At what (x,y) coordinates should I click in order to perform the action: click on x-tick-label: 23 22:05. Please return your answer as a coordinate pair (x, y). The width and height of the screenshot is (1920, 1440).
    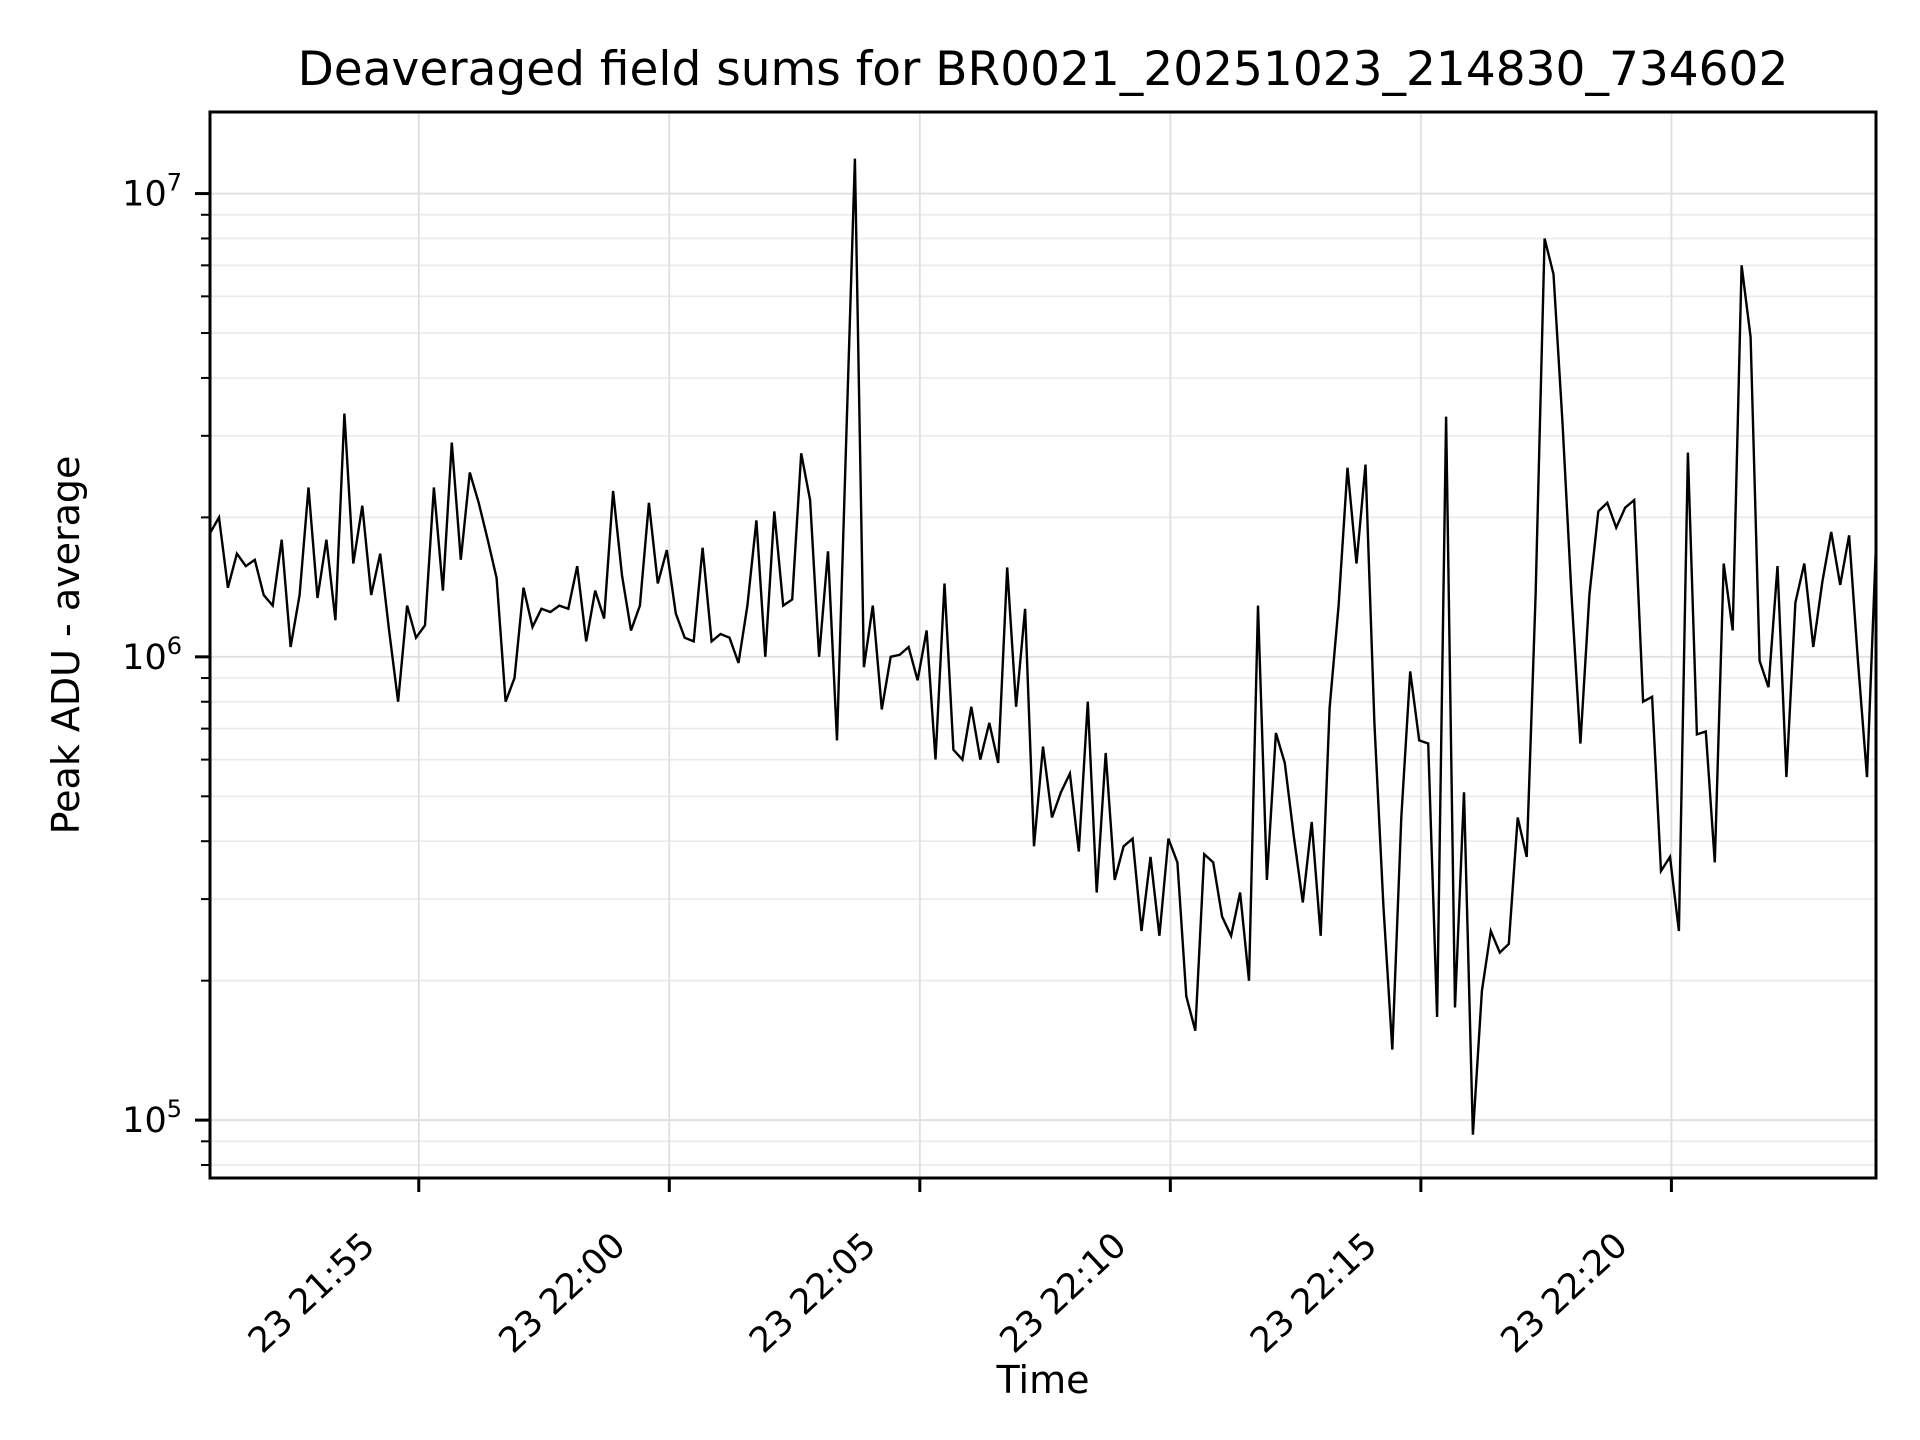
    Looking at the image, I should click on (813, 1293).